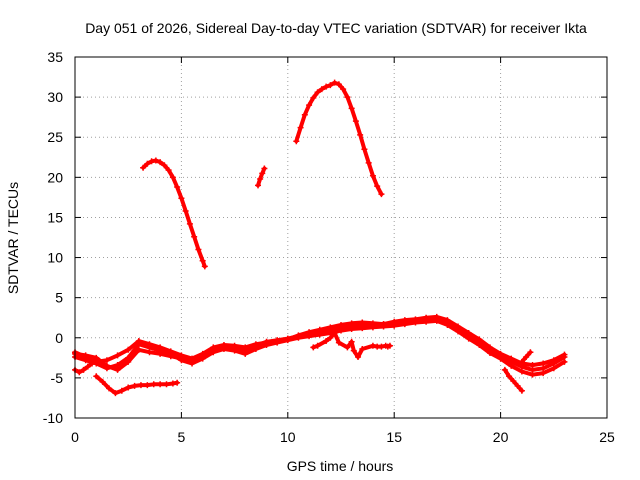 This screenshot has height=480, width=640. What do you see at coordinates (59, 298) in the screenshot?
I see `y-tick-label: 5` at bounding box center [59, 298].